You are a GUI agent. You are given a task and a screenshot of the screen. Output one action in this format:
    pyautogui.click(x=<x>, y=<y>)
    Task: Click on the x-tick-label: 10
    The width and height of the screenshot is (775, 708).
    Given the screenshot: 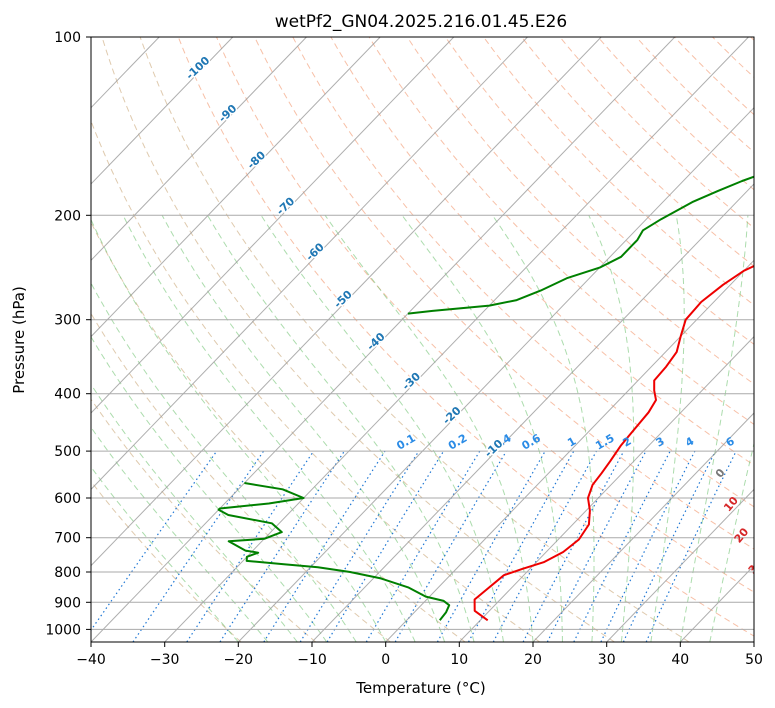 What is the action you would take?
    pyautogui.click(x=459, y=660)
    